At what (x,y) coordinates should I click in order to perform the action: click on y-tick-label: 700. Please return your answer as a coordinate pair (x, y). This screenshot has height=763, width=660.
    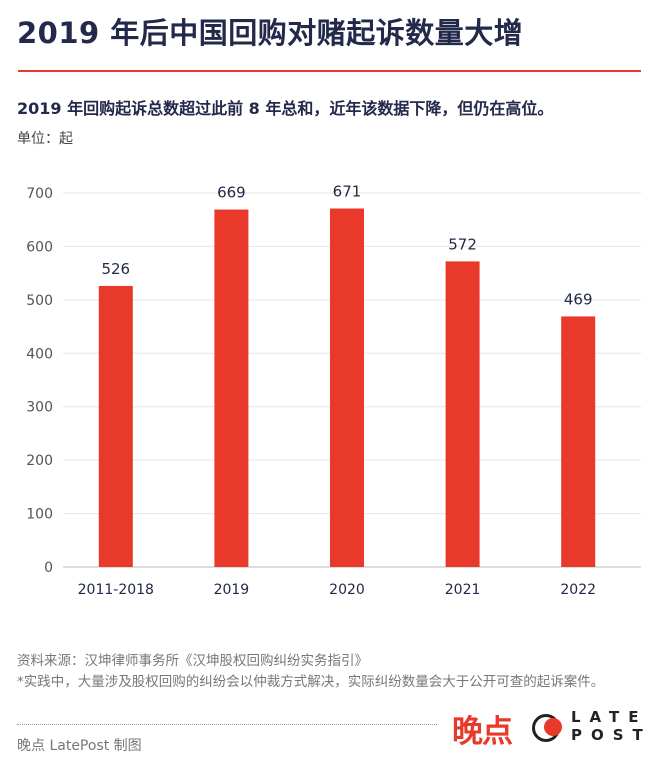
    Looking at the image, I should click on (39, 194).